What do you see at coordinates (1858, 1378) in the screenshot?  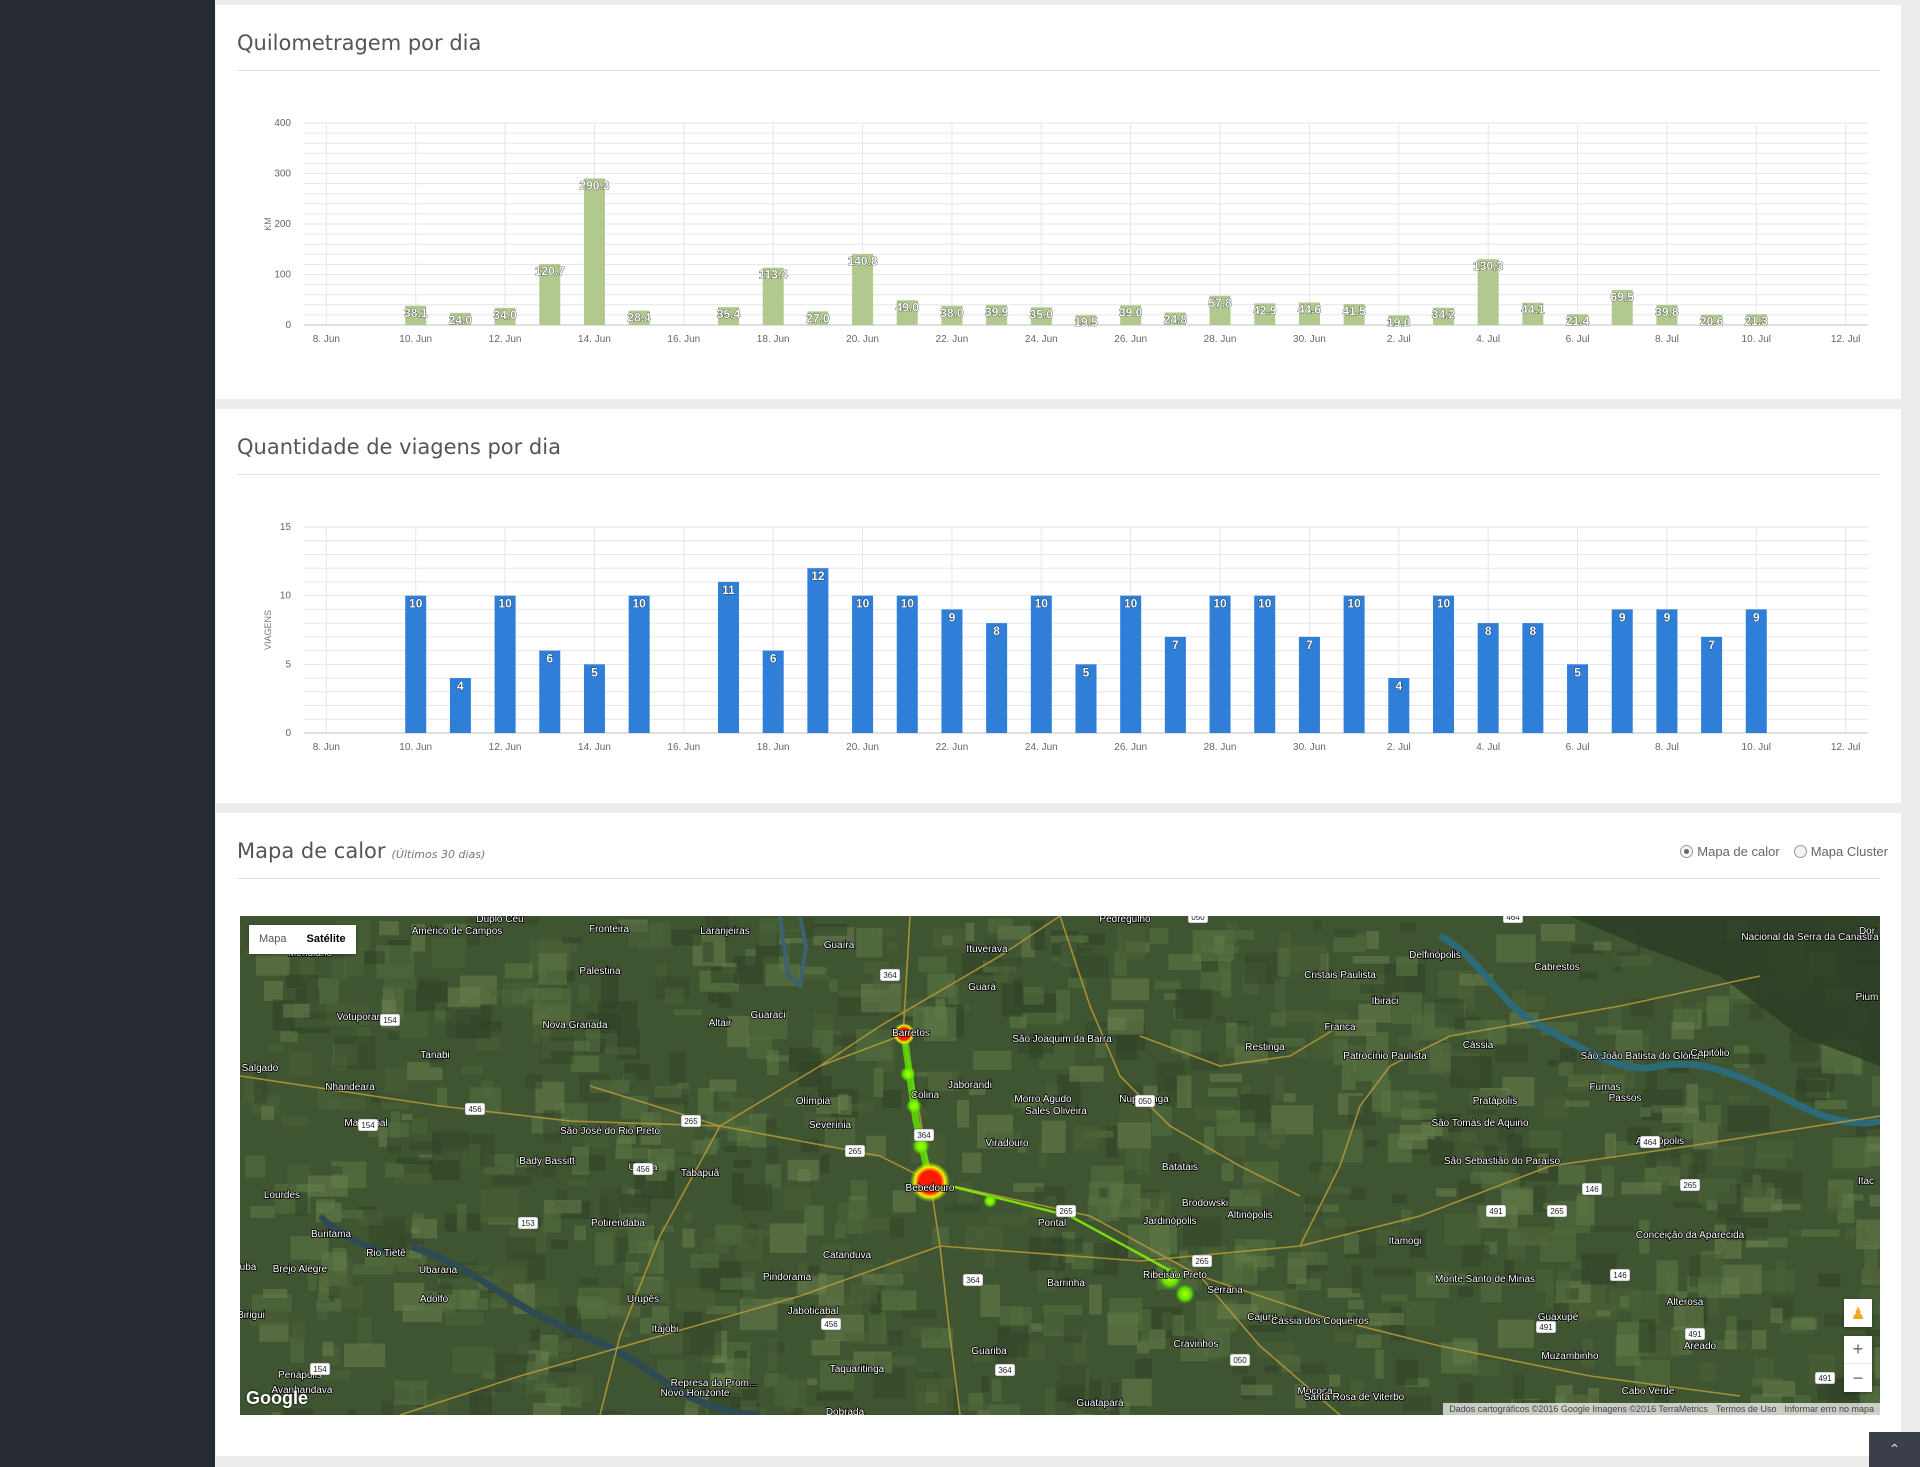 I see `zoom-out-button: −` at bounding box center [1858, 1378].